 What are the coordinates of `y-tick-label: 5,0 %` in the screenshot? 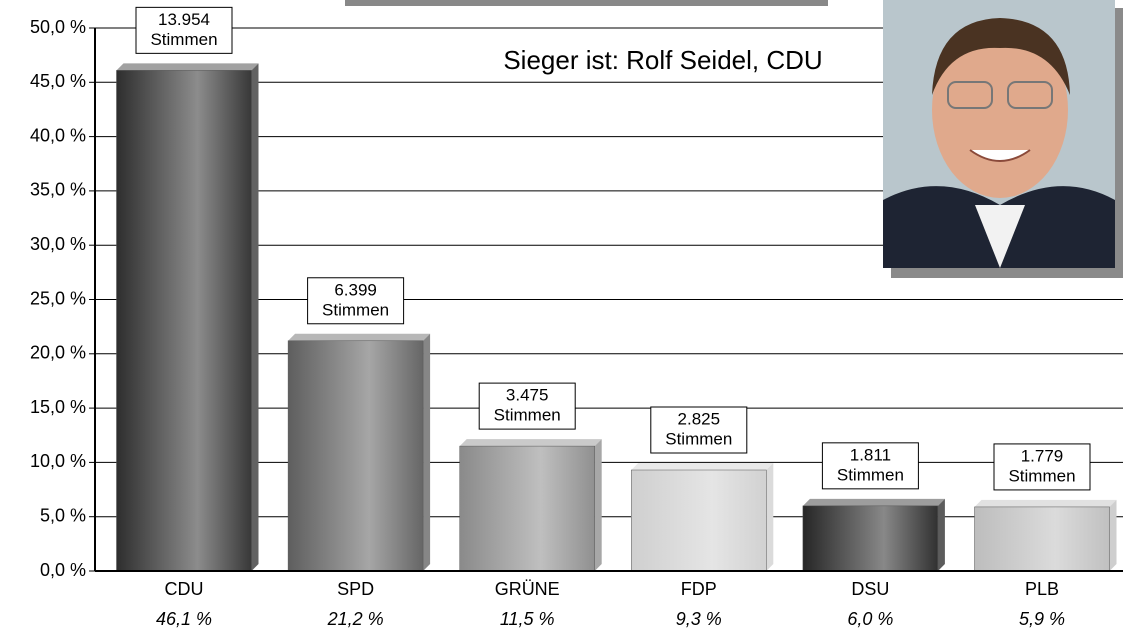 It's located at (63, 515).